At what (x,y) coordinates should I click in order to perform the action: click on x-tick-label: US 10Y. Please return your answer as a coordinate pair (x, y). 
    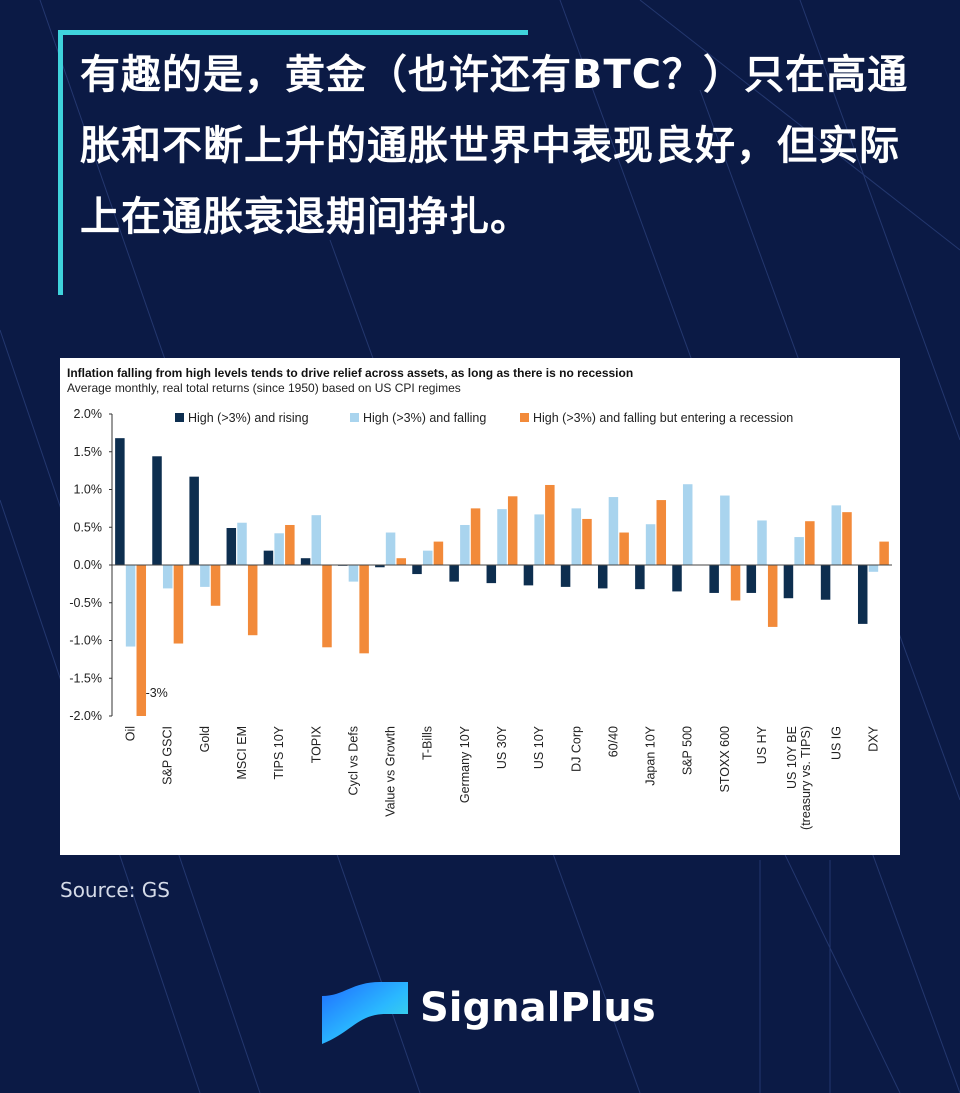
    Looking at the image, I should click on (539, 747).